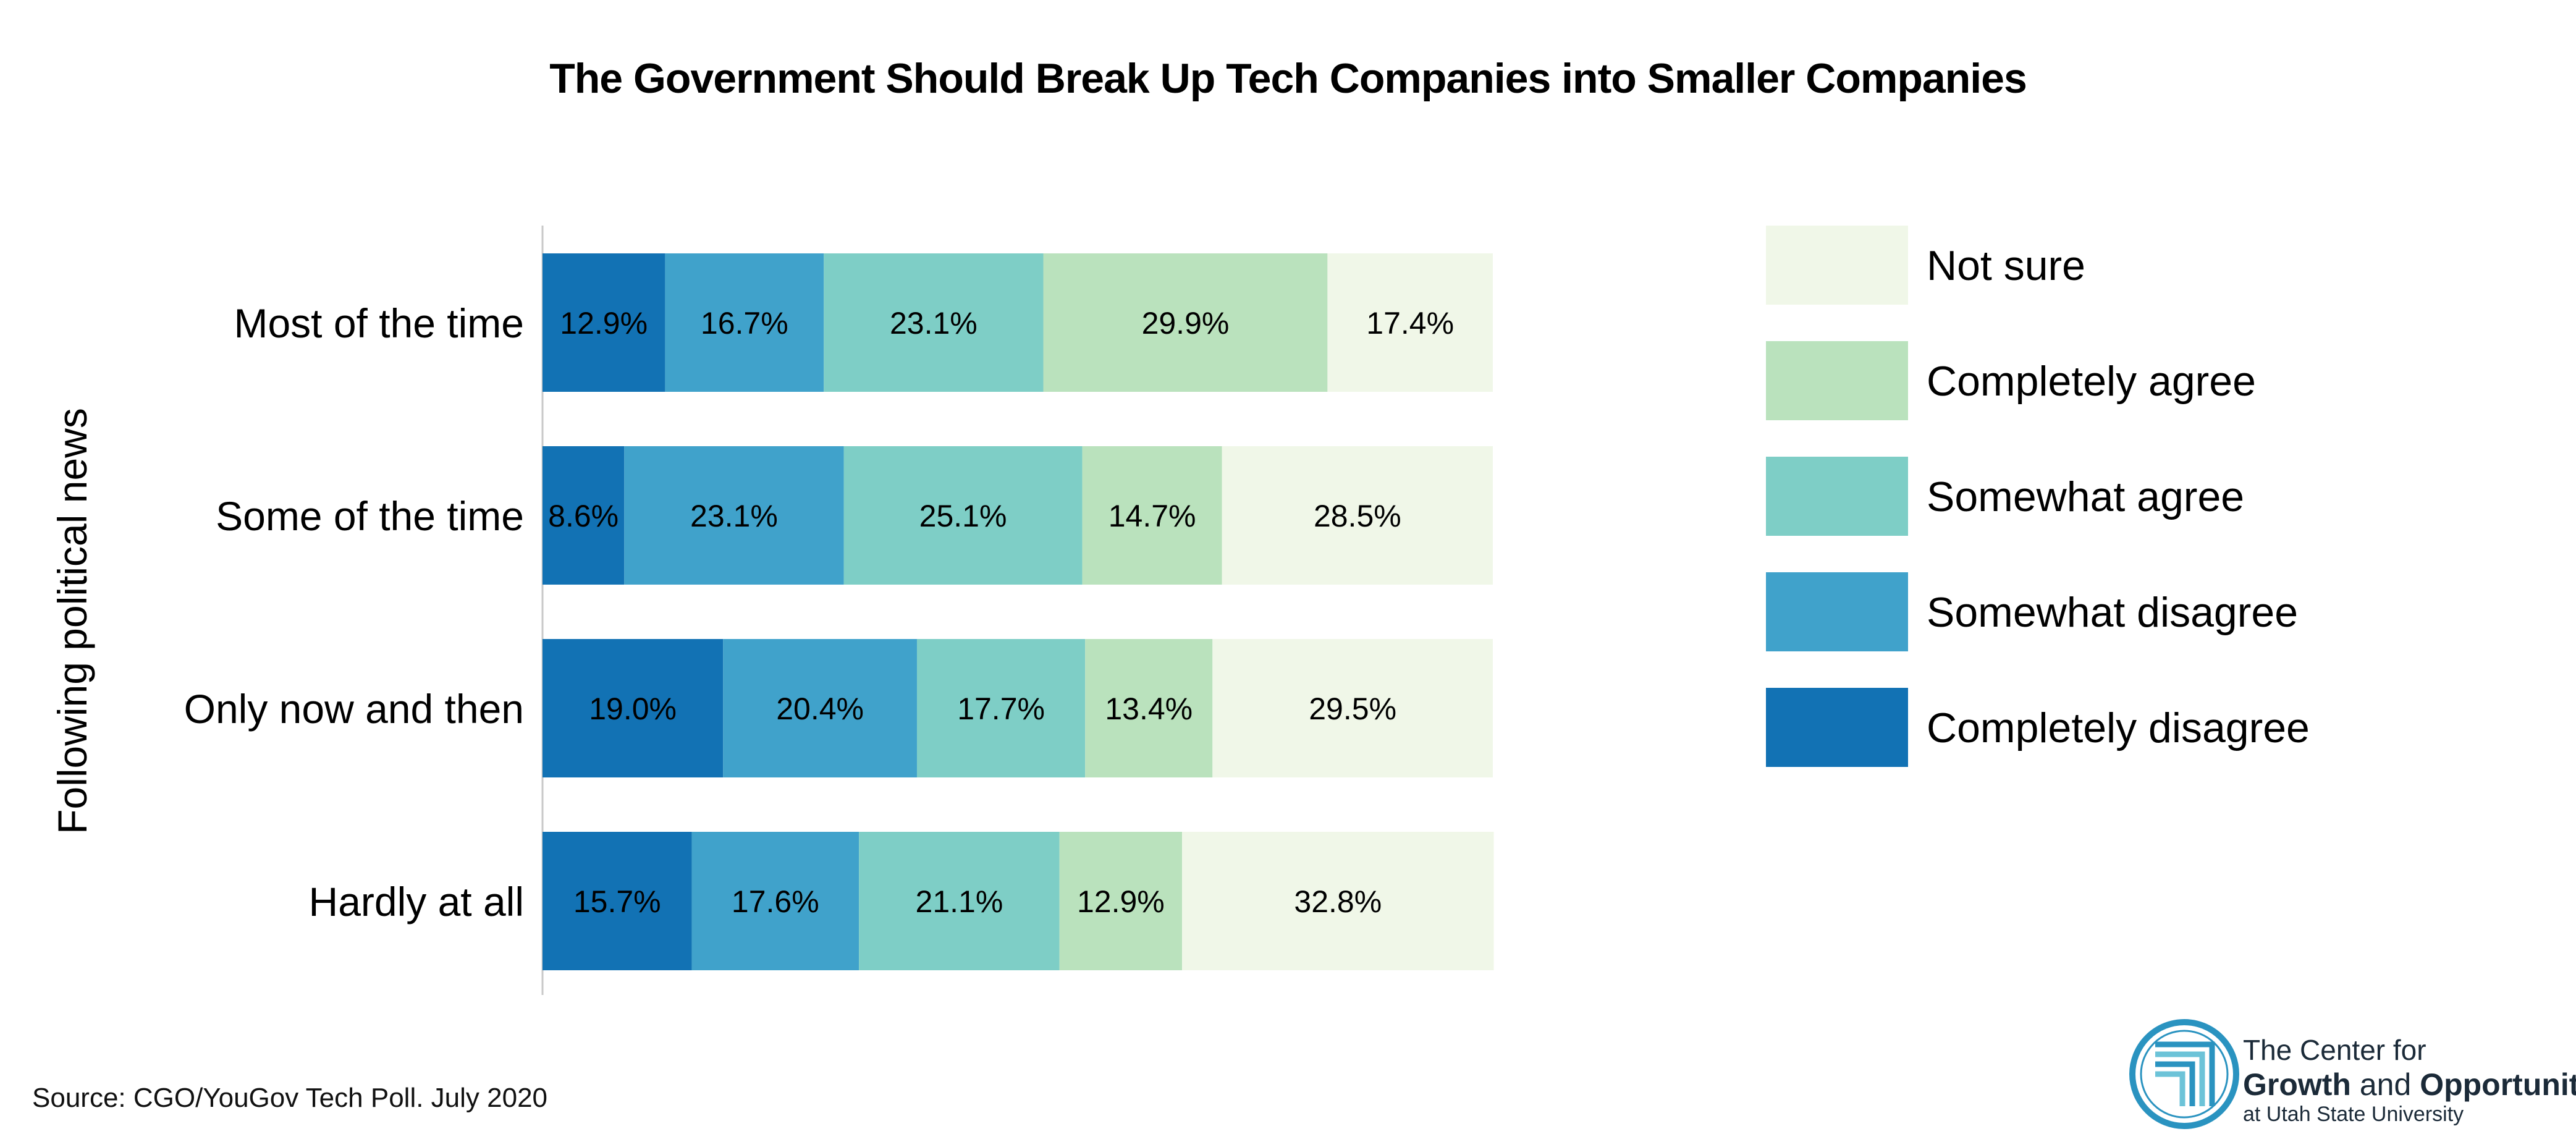 Image resolution: width=2576 pixels, height=1147 pixels. I want to click on data-label: 25.1%, so click(963, 516).